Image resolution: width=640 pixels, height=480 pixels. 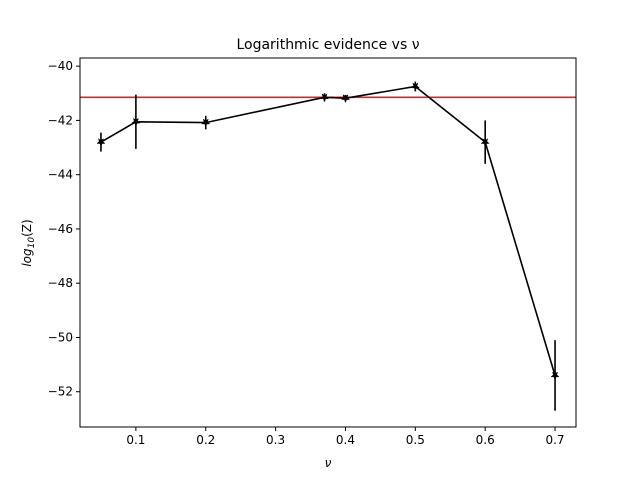 I want to click on x-axis: 0.1 0.2 0.3 0.4 0.5 0.6 0.7, so click(x=345, y=437).